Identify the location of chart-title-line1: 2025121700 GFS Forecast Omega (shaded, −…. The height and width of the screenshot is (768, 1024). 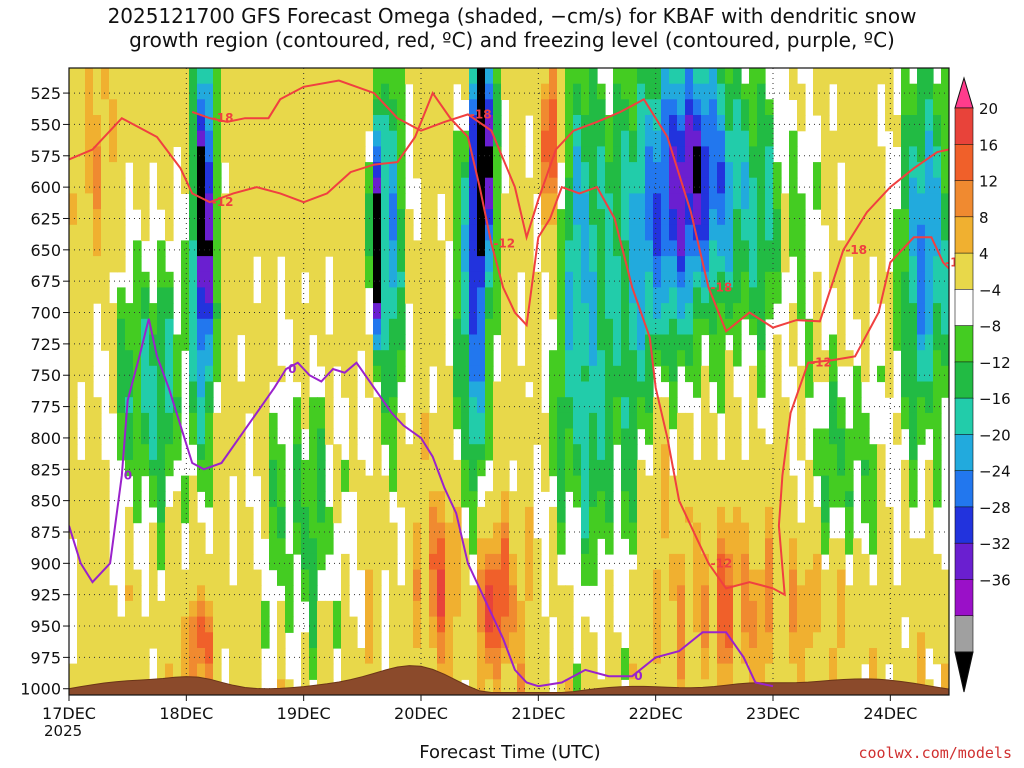
(512, 16).